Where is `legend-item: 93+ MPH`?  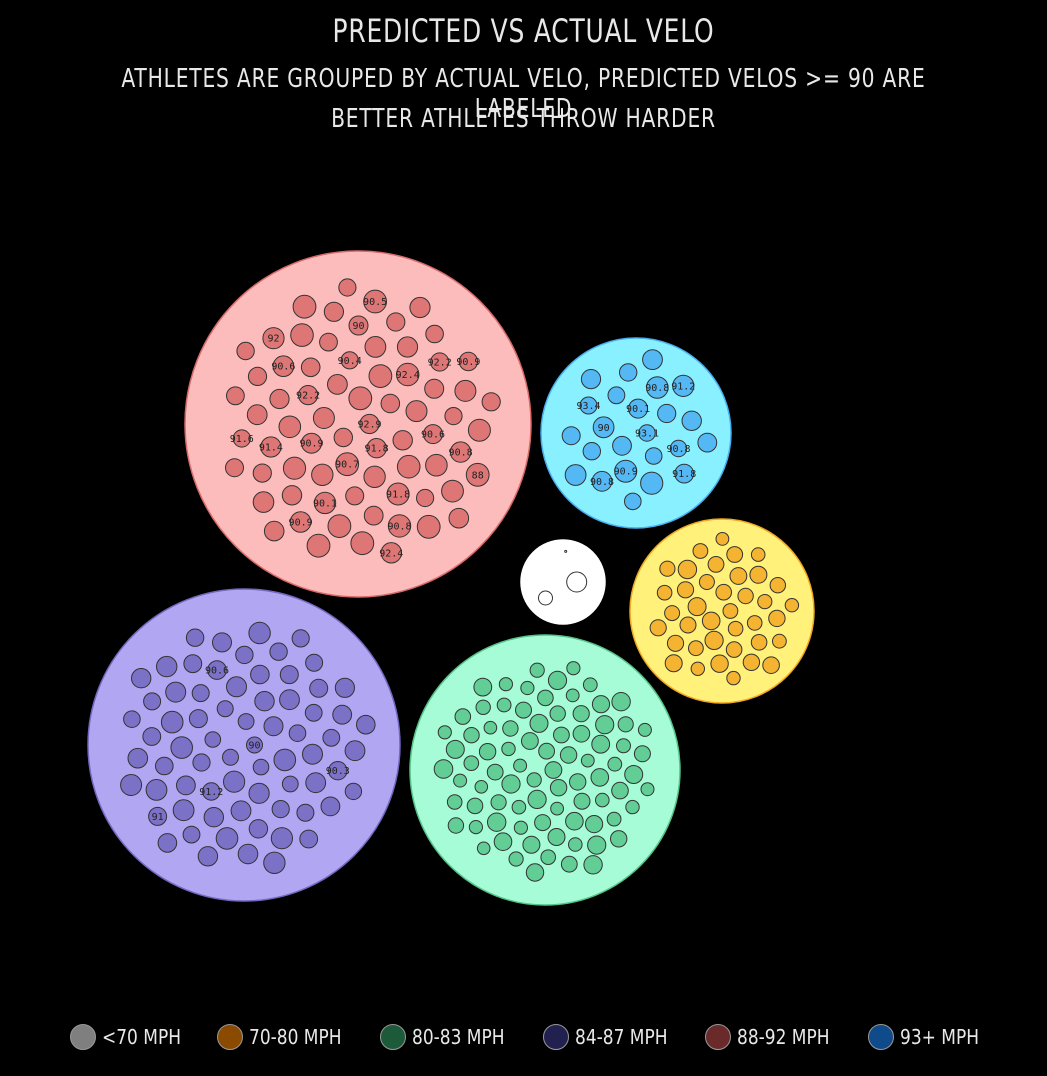 legend-item: 93+ MPH is located at coordinates (930, 1037).